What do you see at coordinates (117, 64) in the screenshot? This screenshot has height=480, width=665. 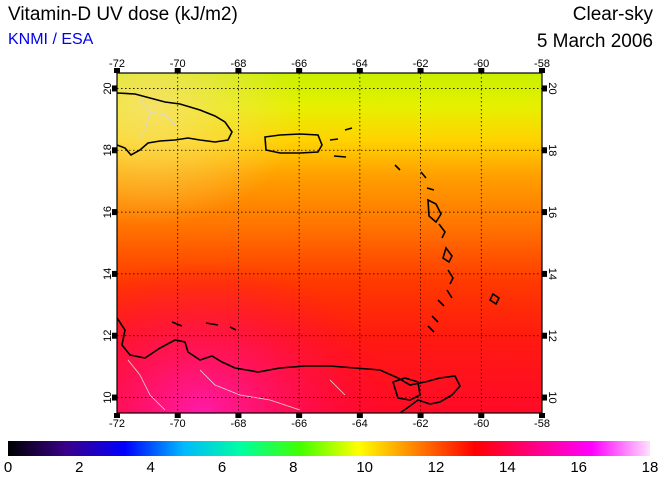 I see `lon-label-top: -72` at bounding box center [117, 64].